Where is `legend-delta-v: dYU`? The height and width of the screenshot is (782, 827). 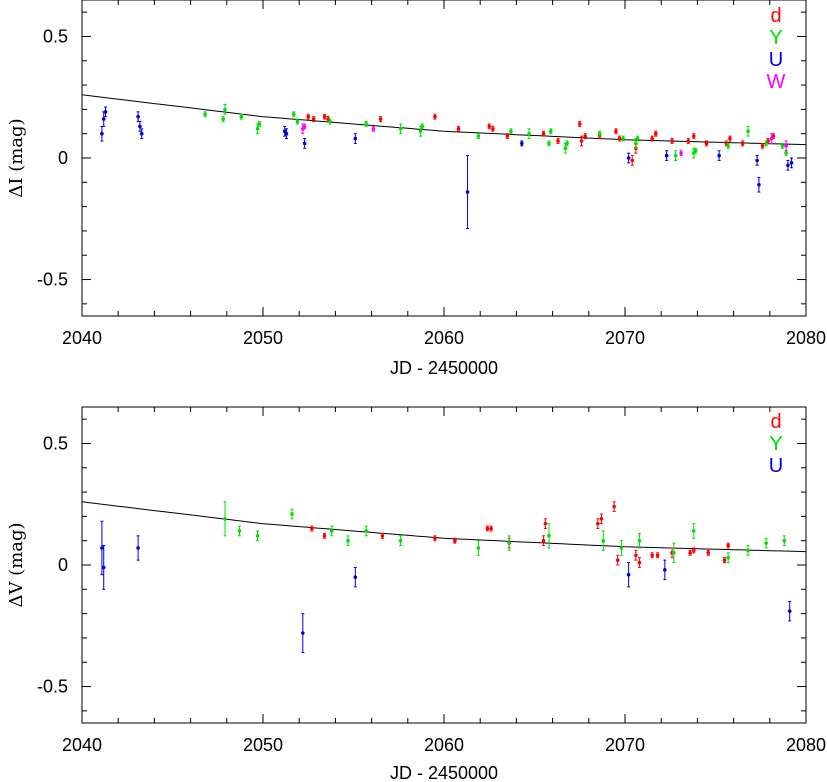 legend-delta-v: dYU is located at coordinates (776, 444).